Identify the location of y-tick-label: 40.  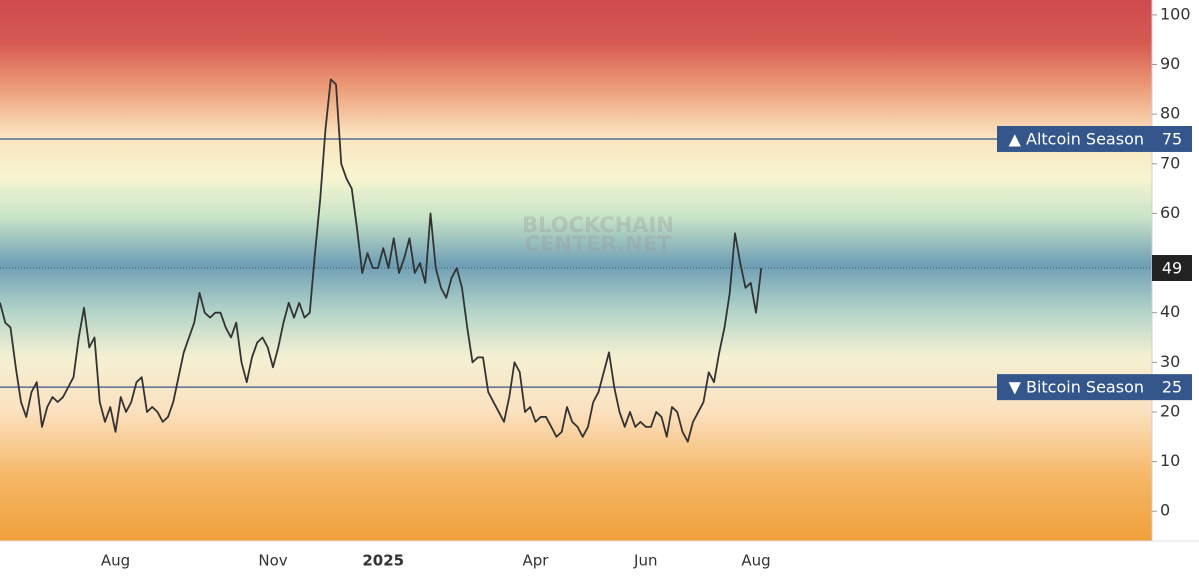
(1170, 311).